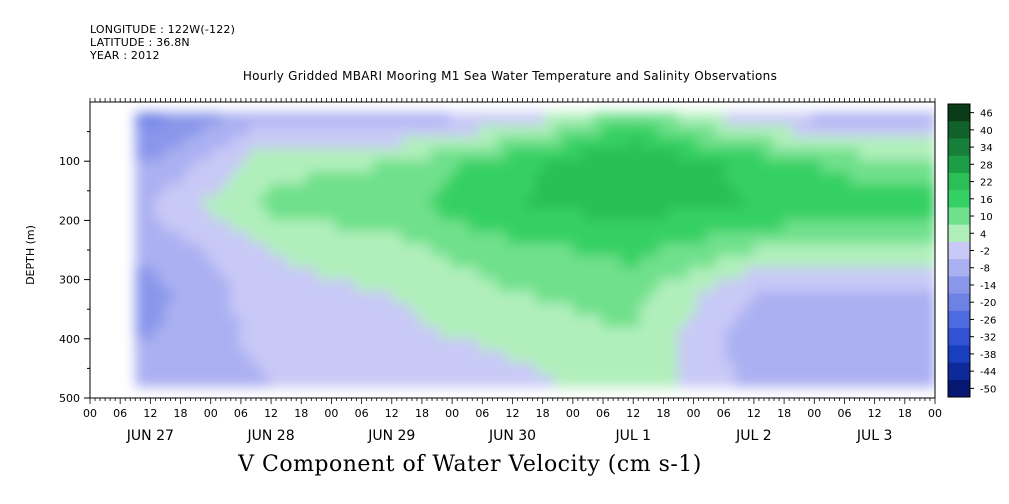 Image resolution: width=1009 pixels, height=504 pixels. I want to click on x-hour-label: 18, so click(181, 413).